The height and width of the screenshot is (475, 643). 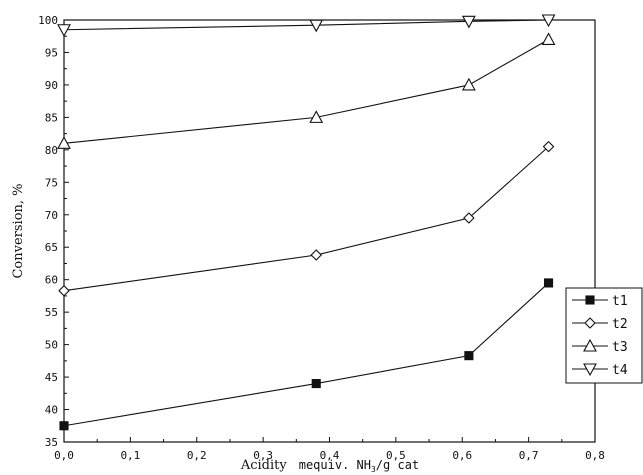 What do you see at coordinates (51, 215) in the screenshot?
I see `y-tick-label: 70` at bounding box center [51, 215].